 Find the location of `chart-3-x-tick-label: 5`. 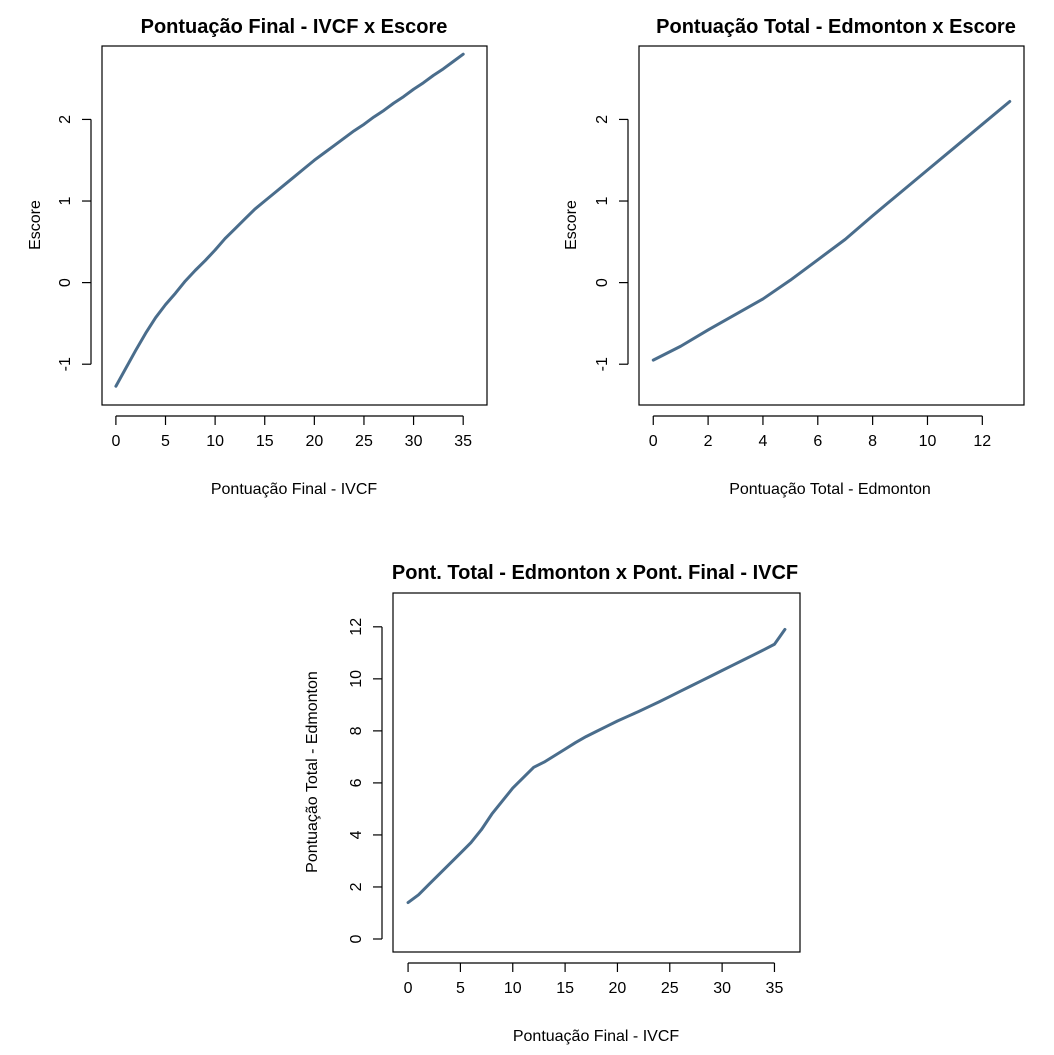

chart-3-x-tick-label: 5 is located at coordinates (460, 988).